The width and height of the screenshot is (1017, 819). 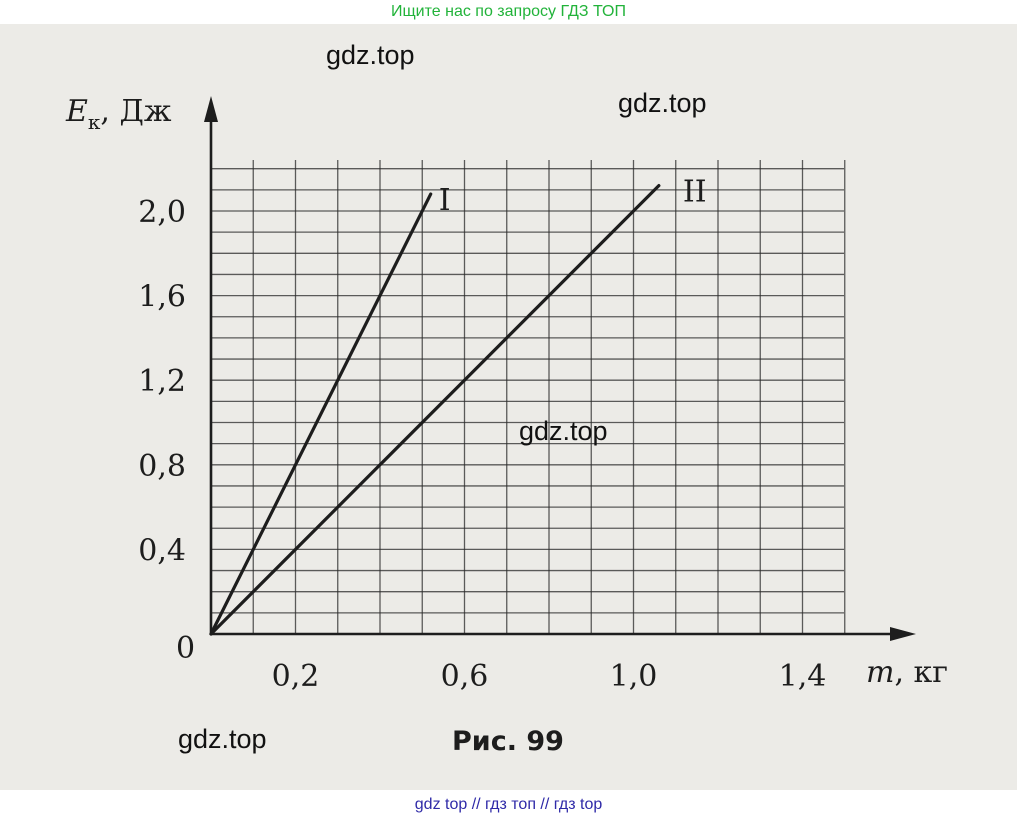 I want to click on y-axis-title: Eк, Дж, so click(x=118, y=114).